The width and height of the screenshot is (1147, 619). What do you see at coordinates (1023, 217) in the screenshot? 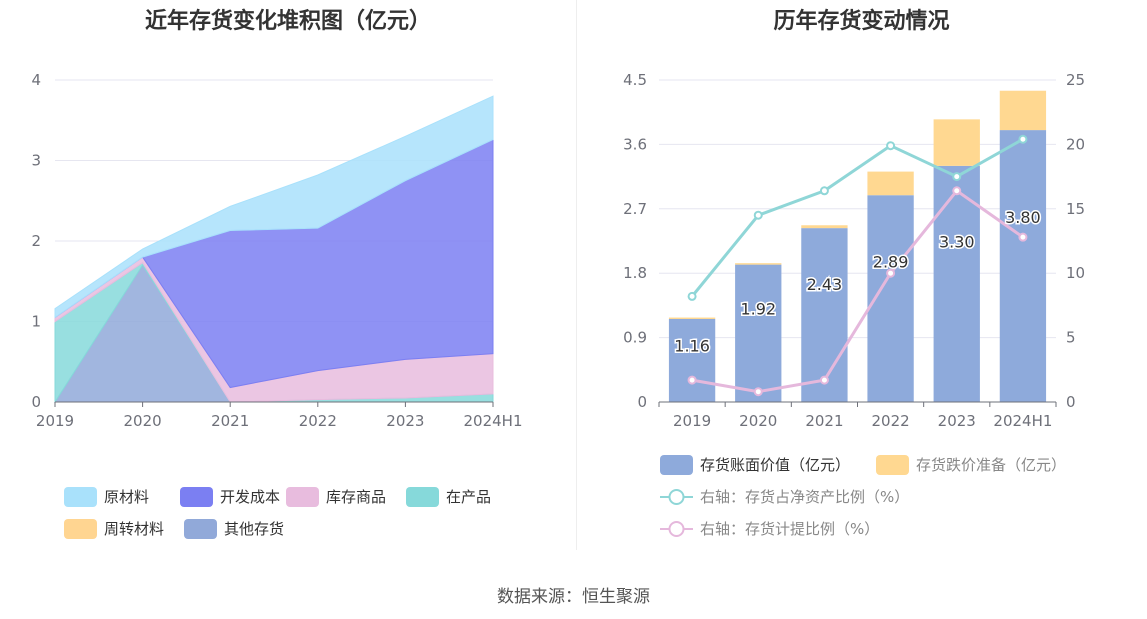
I see `bar-value-label: 3.80` at bounding box center [1023, 217].